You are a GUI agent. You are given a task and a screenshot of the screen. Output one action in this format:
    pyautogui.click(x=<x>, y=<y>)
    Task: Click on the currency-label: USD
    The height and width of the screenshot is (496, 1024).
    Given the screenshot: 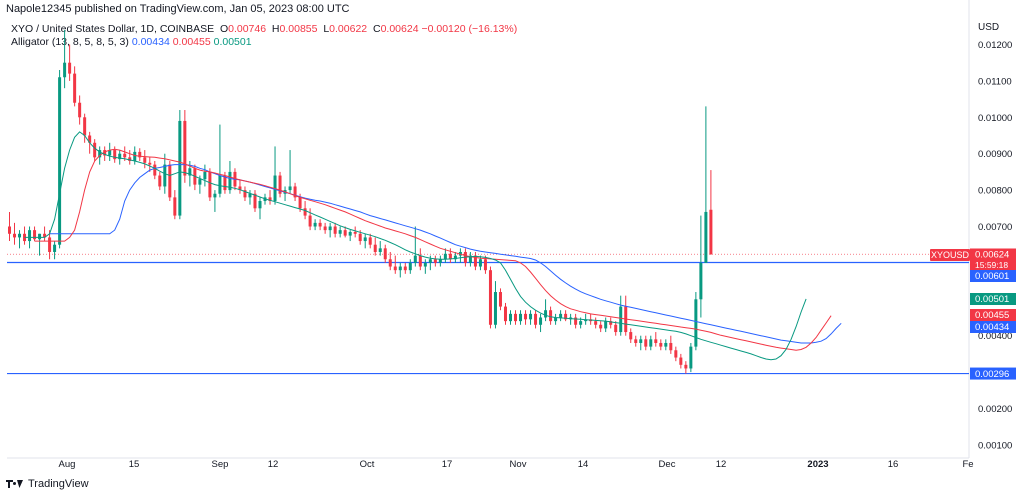 What is the action you would take?
    pyautogui.click(x=988, y=27)
    